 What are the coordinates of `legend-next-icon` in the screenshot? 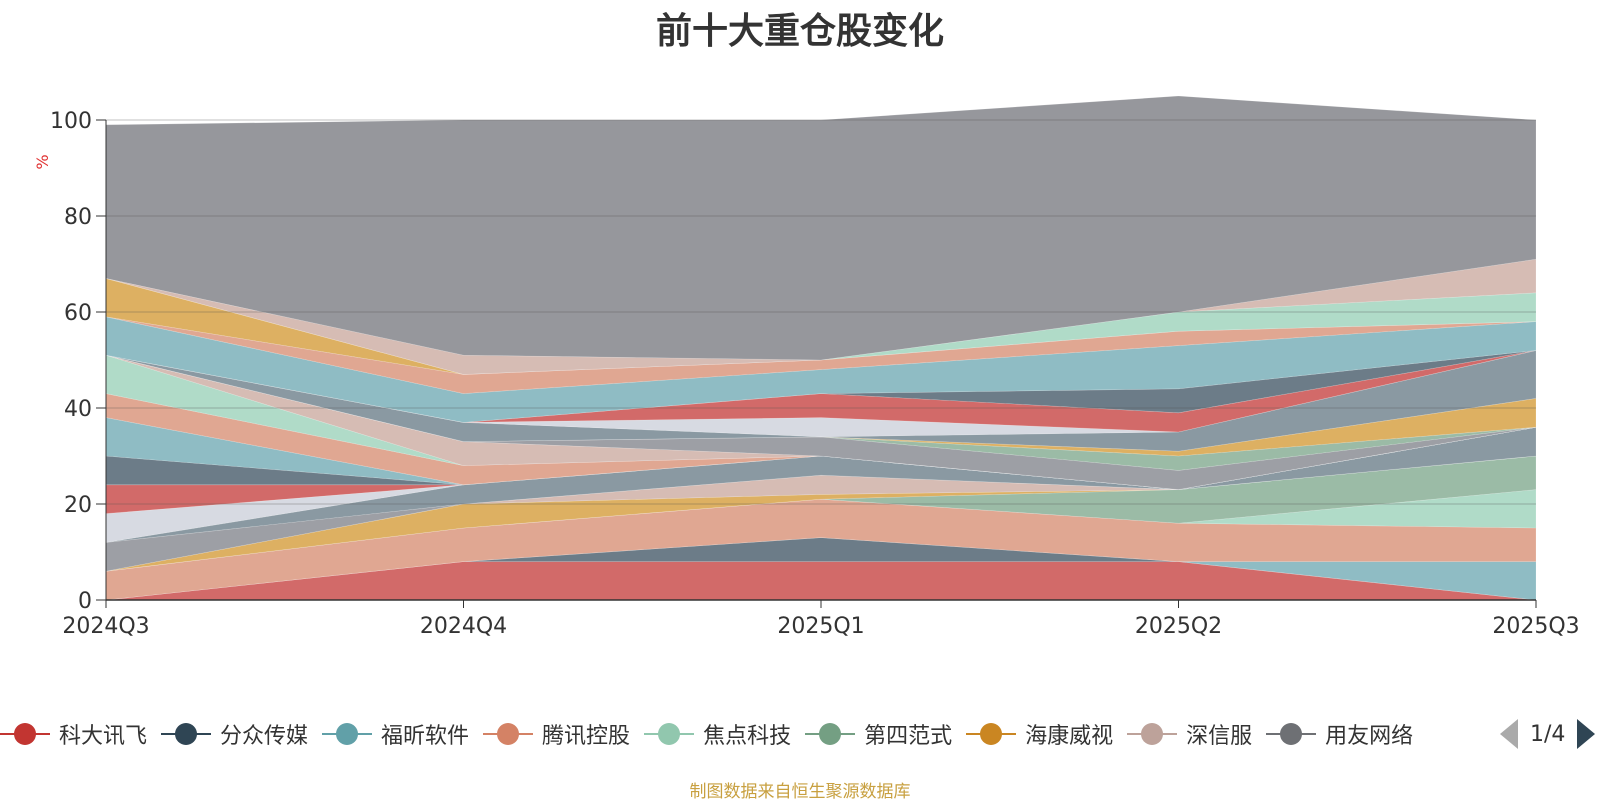 It's located at (1586, 734).